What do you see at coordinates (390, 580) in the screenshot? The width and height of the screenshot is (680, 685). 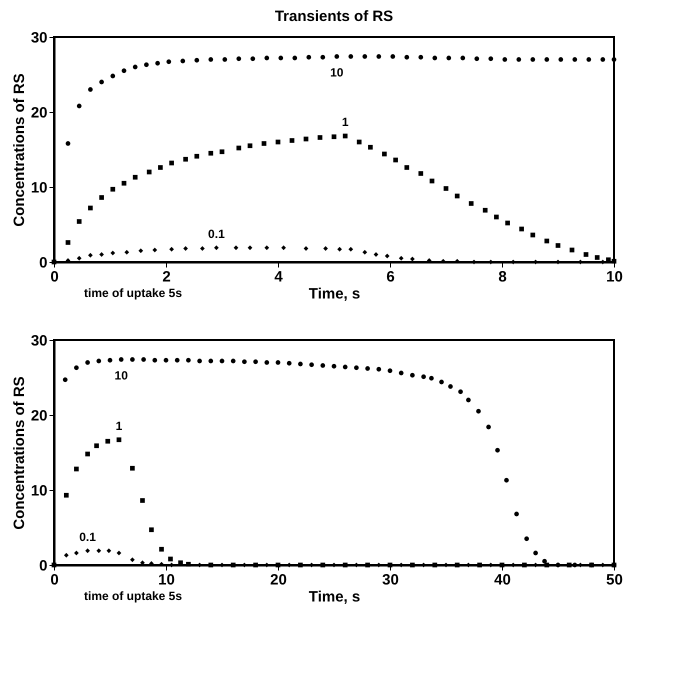 I see `x-tick-label: 30` at bounding box center [390, 580].